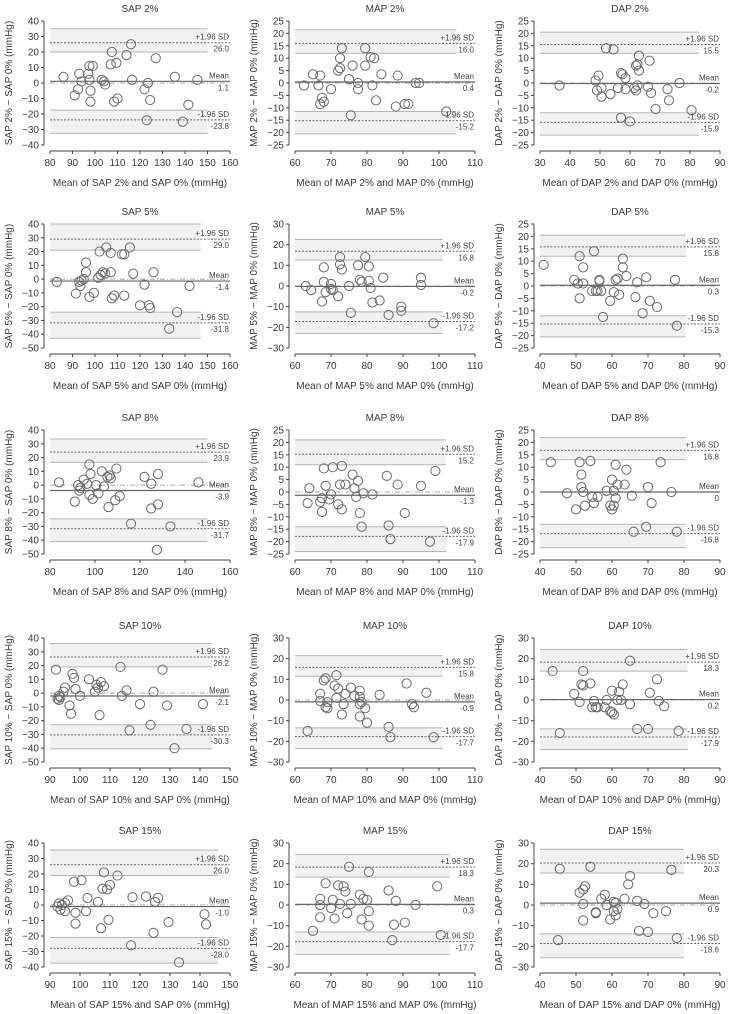 The width and height of the screenshot is (741, 1014). What do you see at coordinates (80, 985) in the screenshot?
I see `x-tick-label: 100` at bounding box center [80, 985].